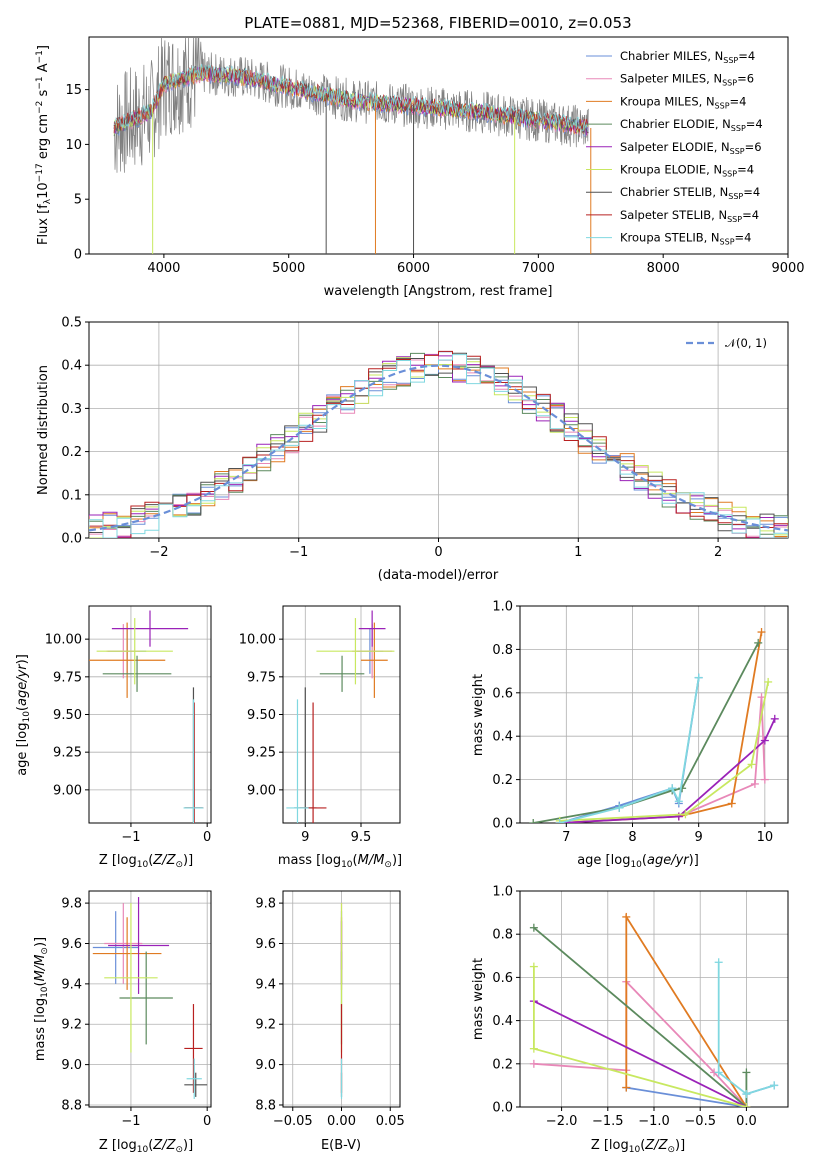  What do you see at coordinates (502, 1108) in the screenshot?
I see `weight_vs_z-ytick-label: 0.0` at bounding box center [502, 1108].